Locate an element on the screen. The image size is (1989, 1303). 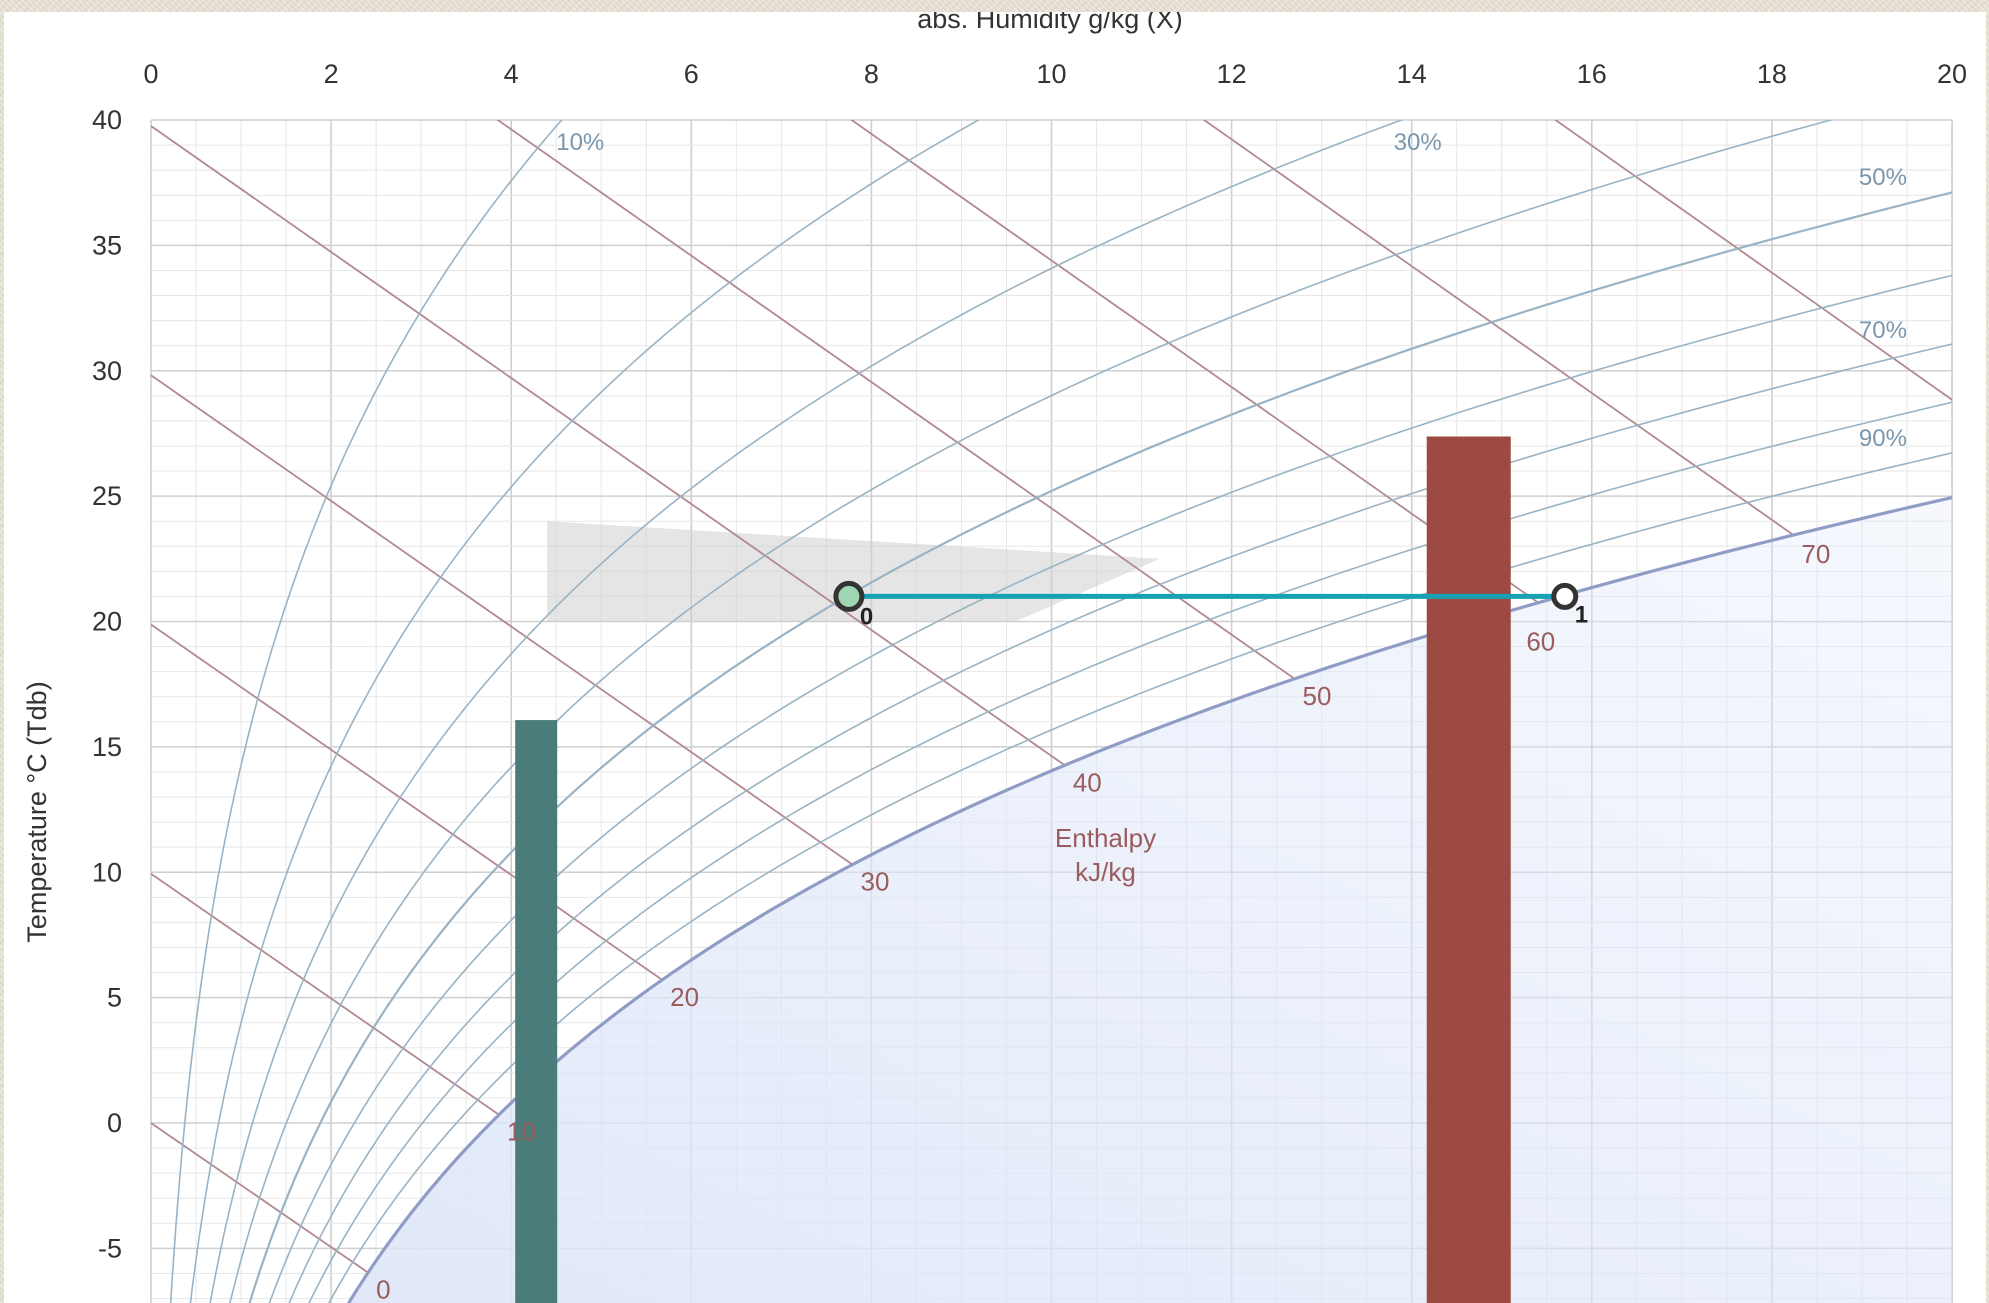
enthalpy-label: 40 is located at coordinates (1087, 782).